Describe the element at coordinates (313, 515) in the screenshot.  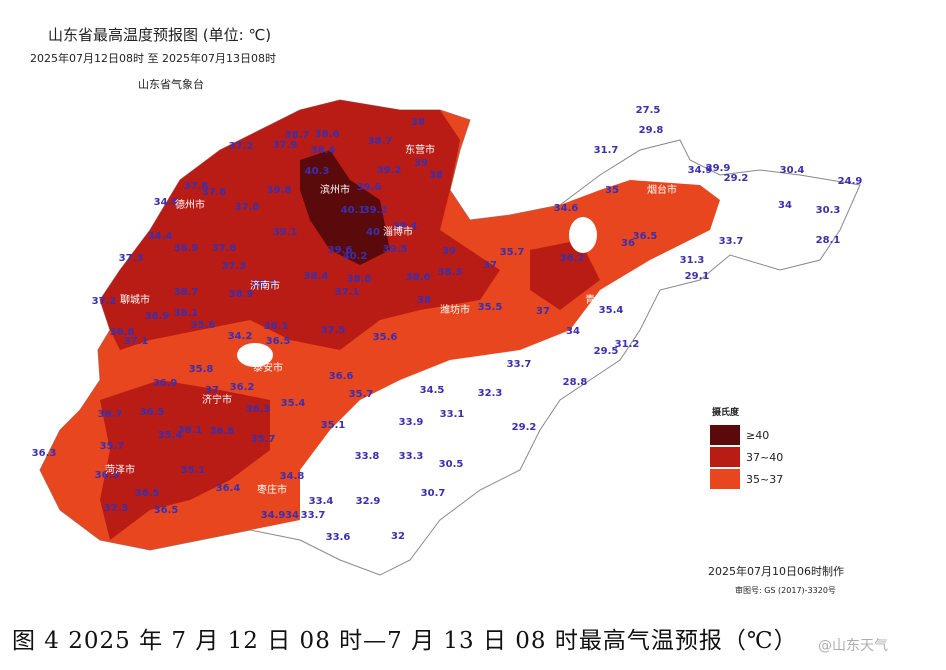
I see `temperature-label: 33.7` at that location.